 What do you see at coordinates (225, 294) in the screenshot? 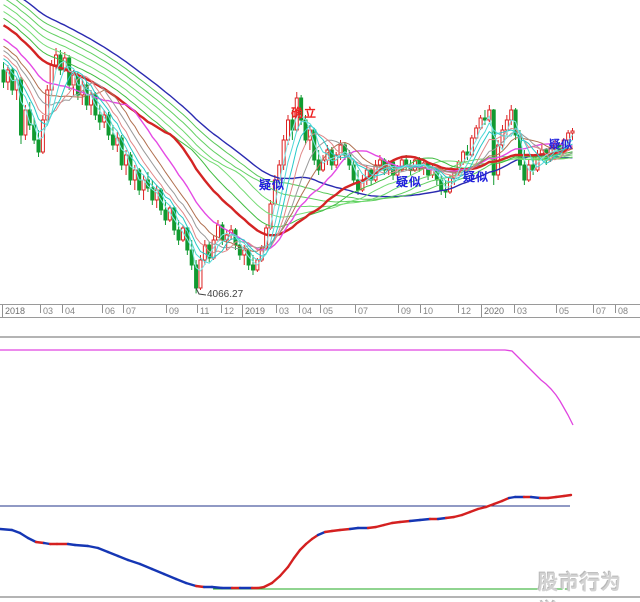
I see `low-price-label: 4066.27` at bounding box center [225, 294].